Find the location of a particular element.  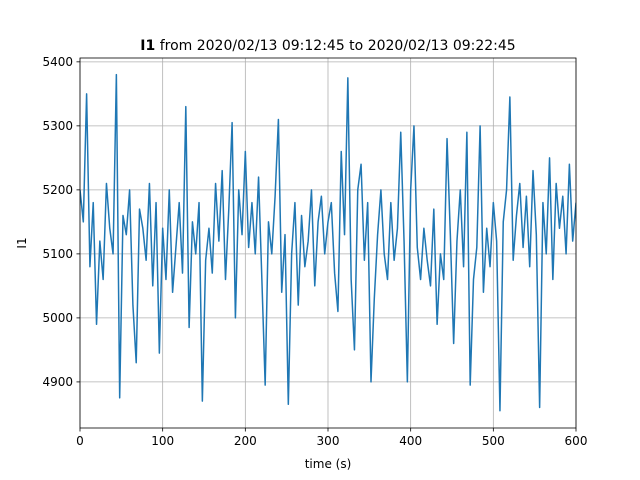

x-tick-label: 300 is located at coordinates (328, 441).